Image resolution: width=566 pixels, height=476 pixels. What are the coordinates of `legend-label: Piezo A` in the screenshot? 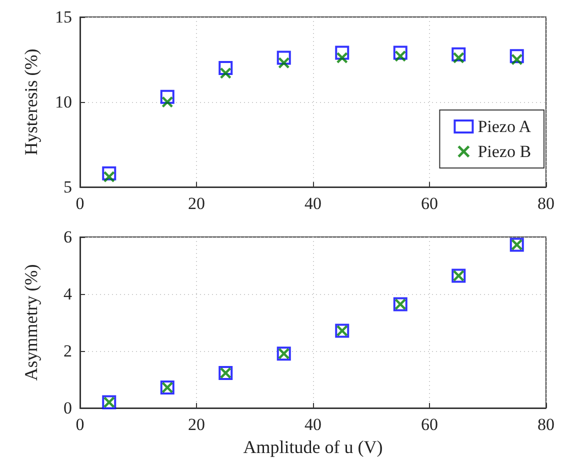 It's located at (505, 126).